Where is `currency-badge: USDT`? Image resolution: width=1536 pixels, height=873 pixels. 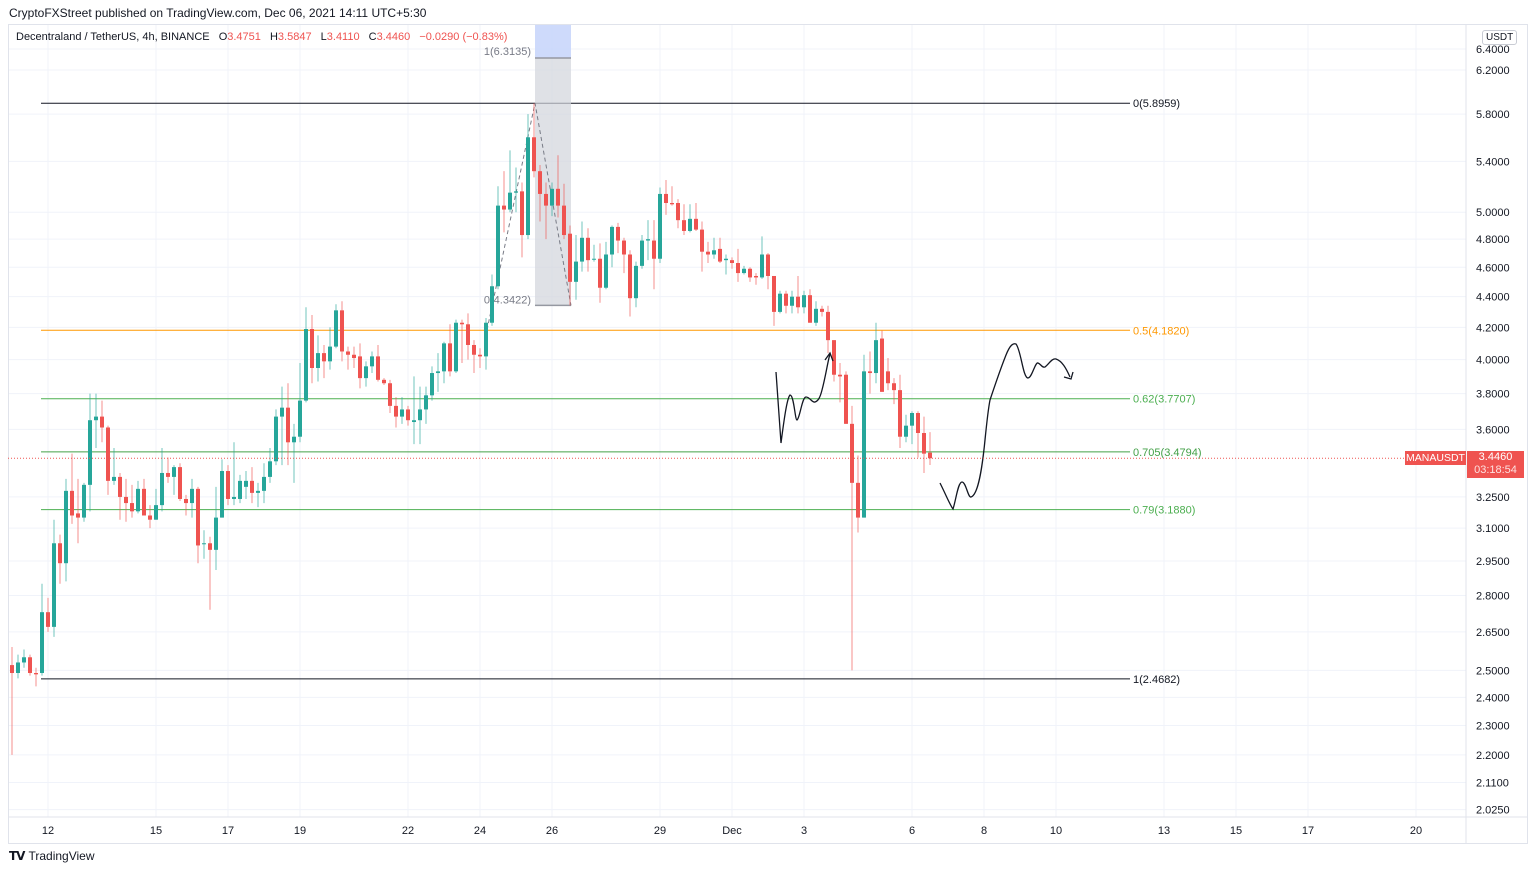
currency-badge: USDT is located at coordinates (1500, 37).